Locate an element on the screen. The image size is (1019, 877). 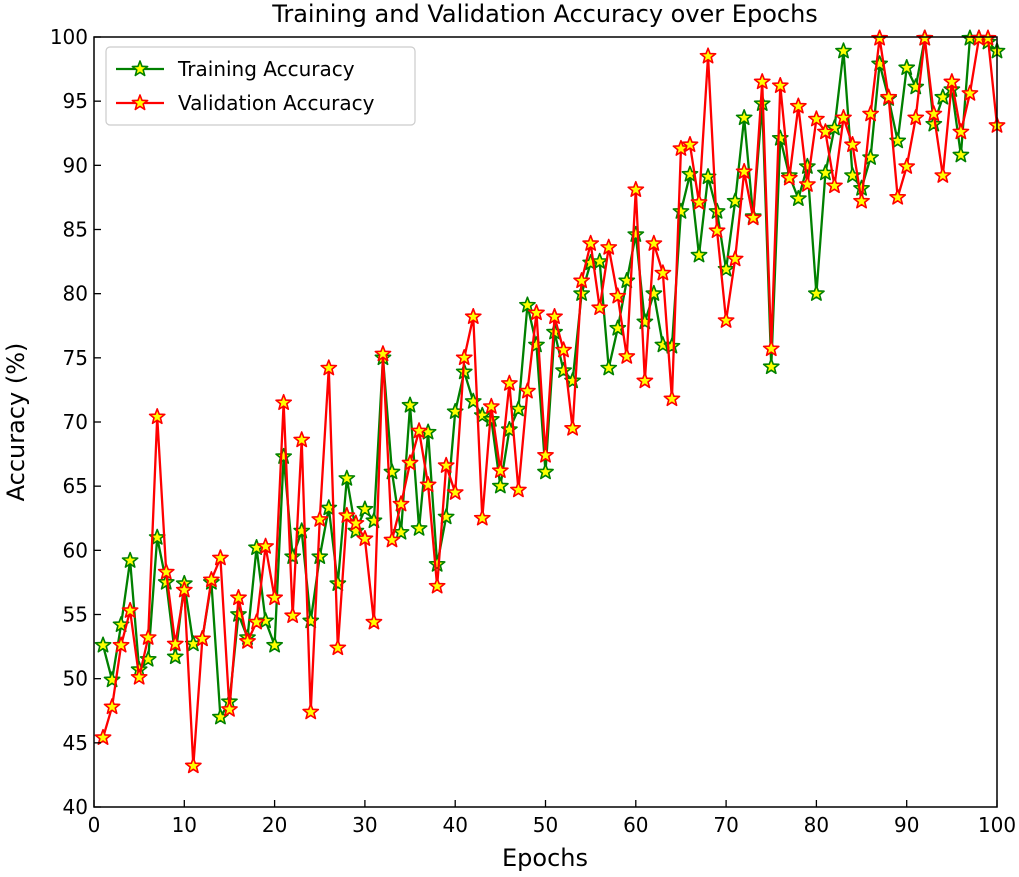
x-axis-label: Epochs is located at coordinates (545, 858).